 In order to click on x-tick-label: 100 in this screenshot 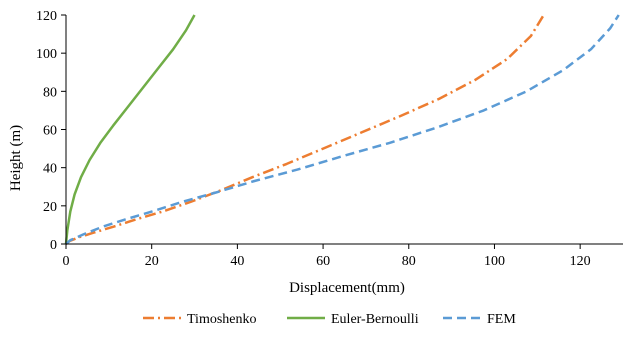, I will do `click(494, 261)`.